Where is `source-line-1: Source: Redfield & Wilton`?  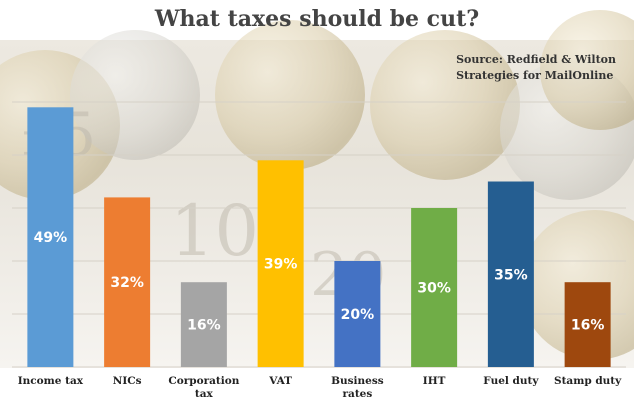
source-line-1: Source: Redfield & Wilton is located at coordinates (536, 59).